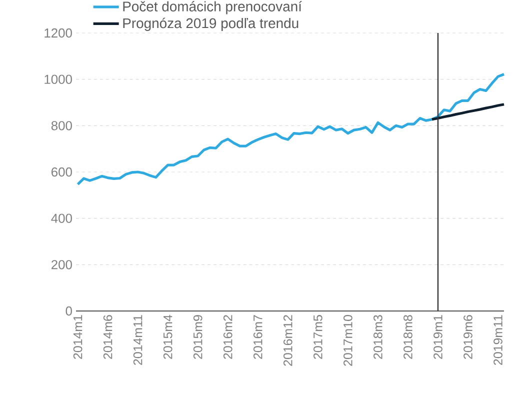  I want to click on y-tick-label: 200, so click(62, 265).